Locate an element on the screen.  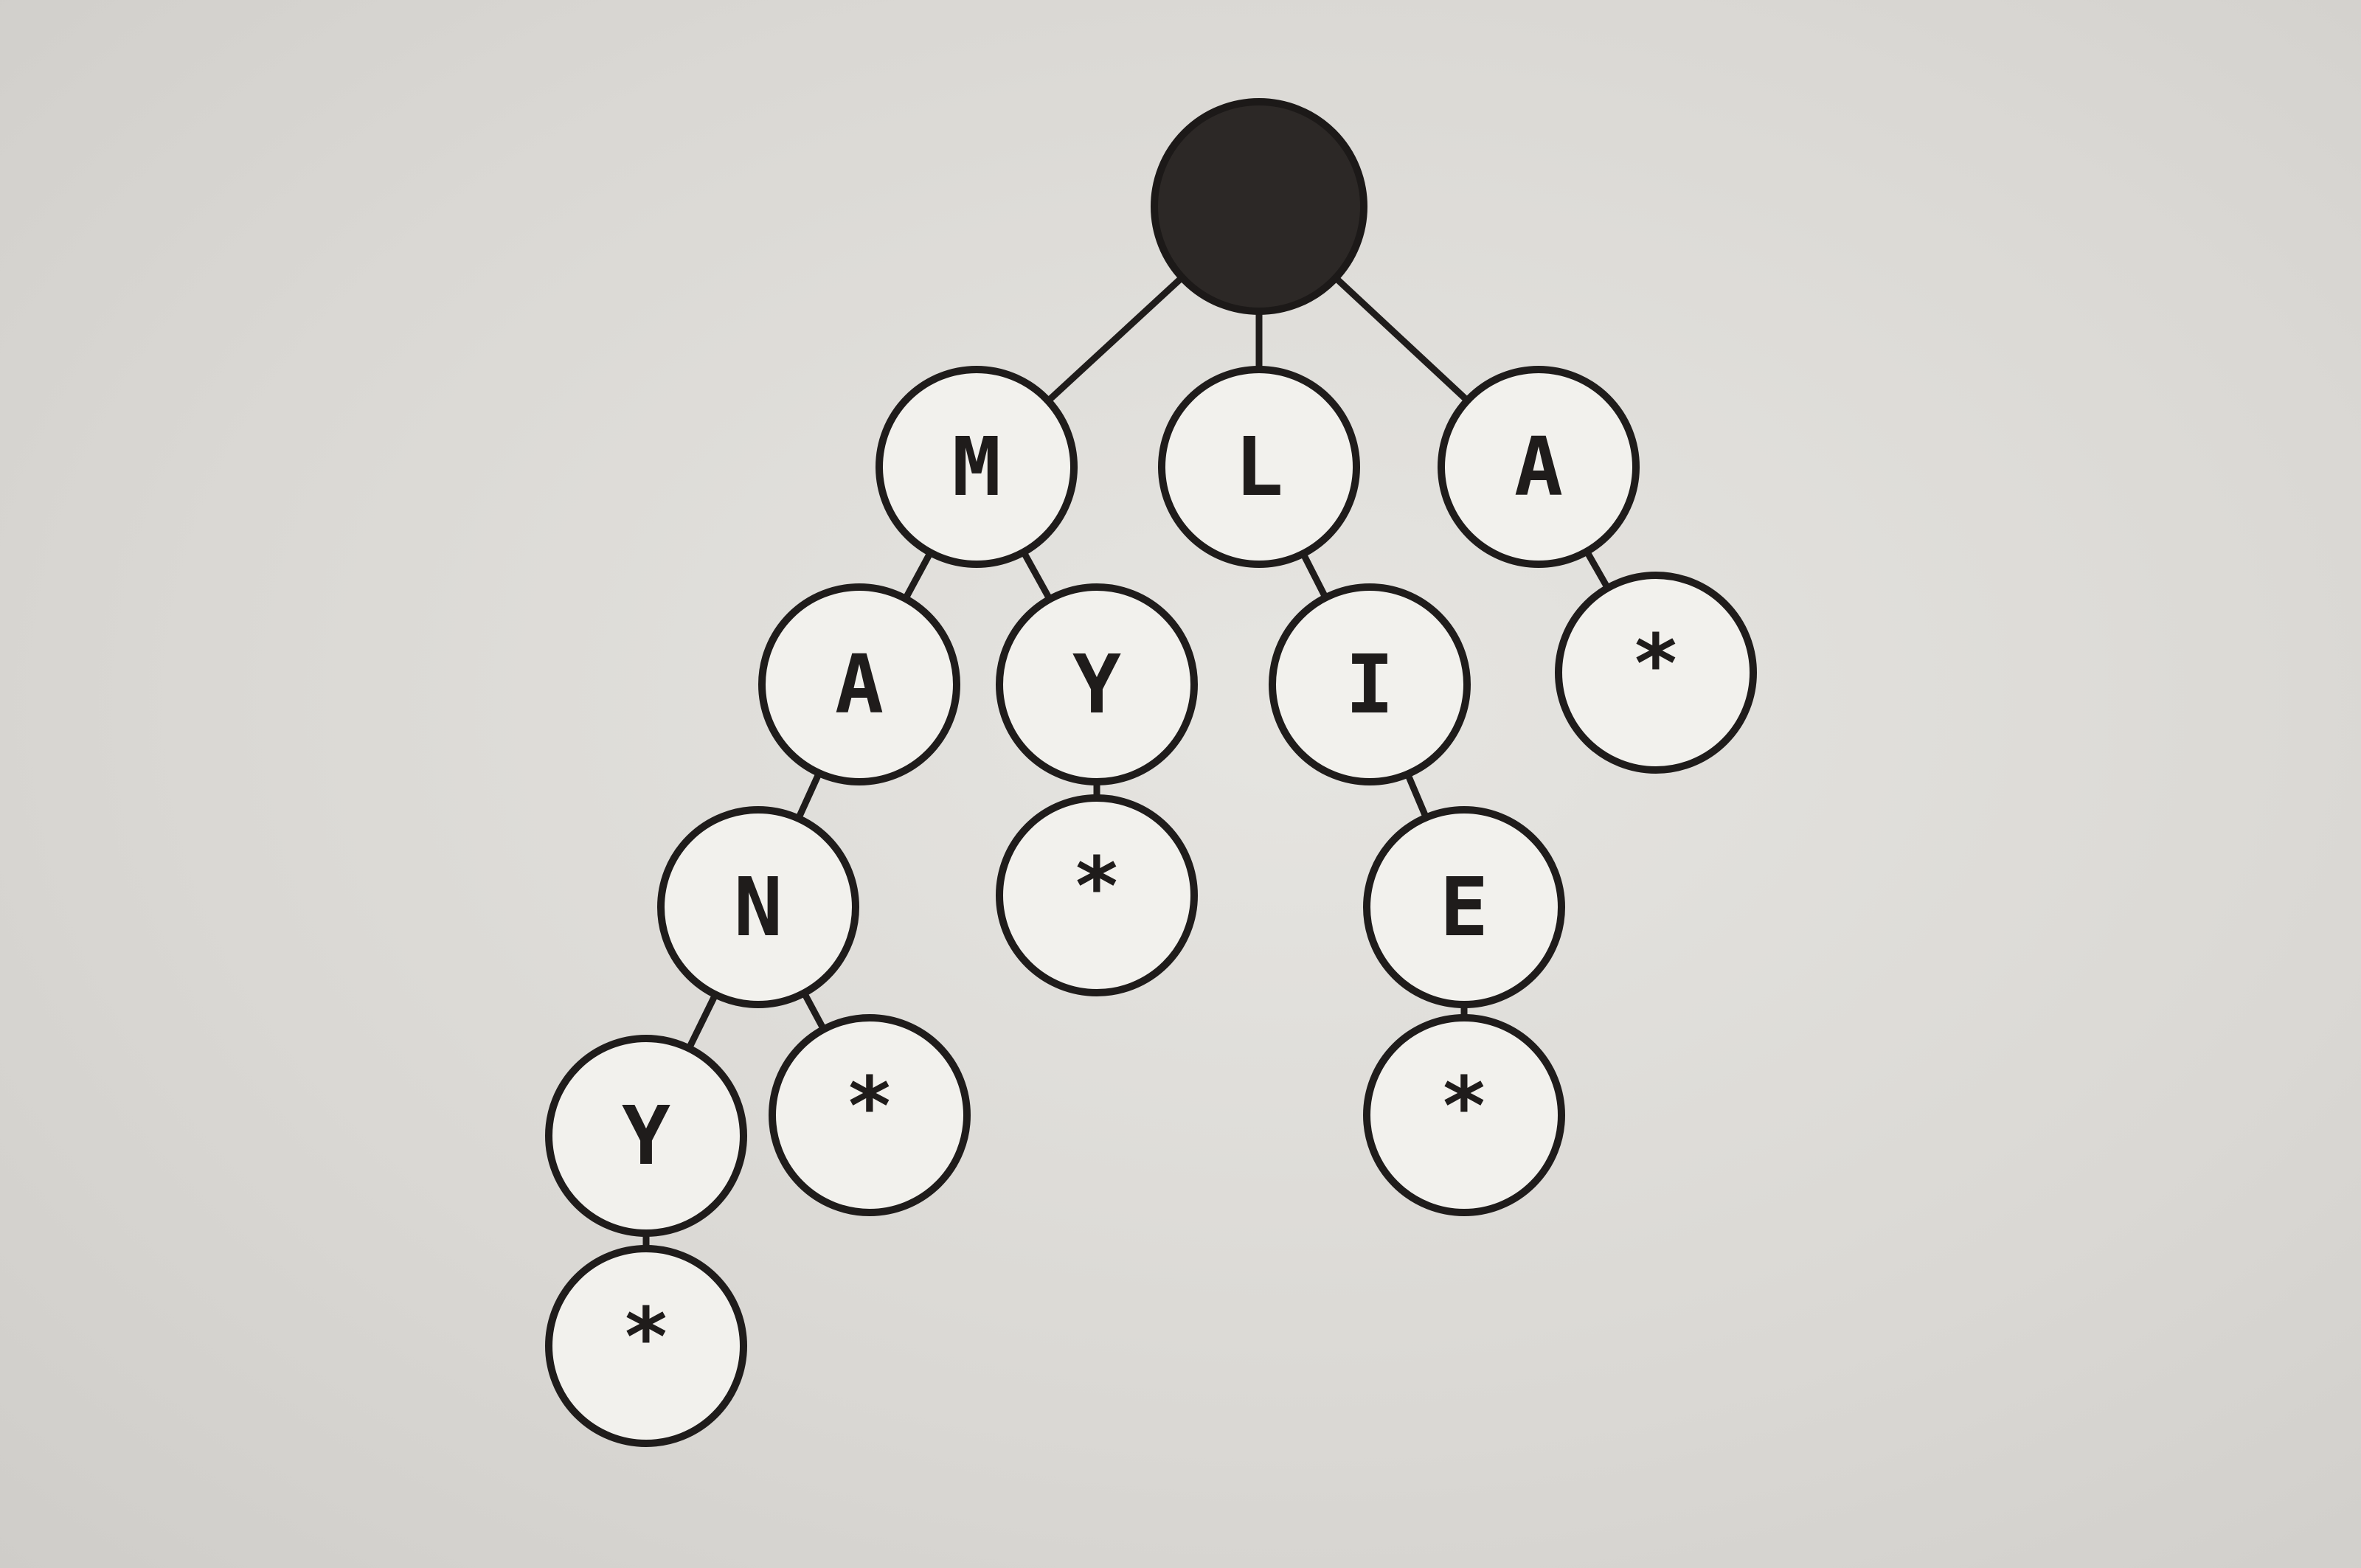
root-node-circle is located at coordinates (1259, 206).